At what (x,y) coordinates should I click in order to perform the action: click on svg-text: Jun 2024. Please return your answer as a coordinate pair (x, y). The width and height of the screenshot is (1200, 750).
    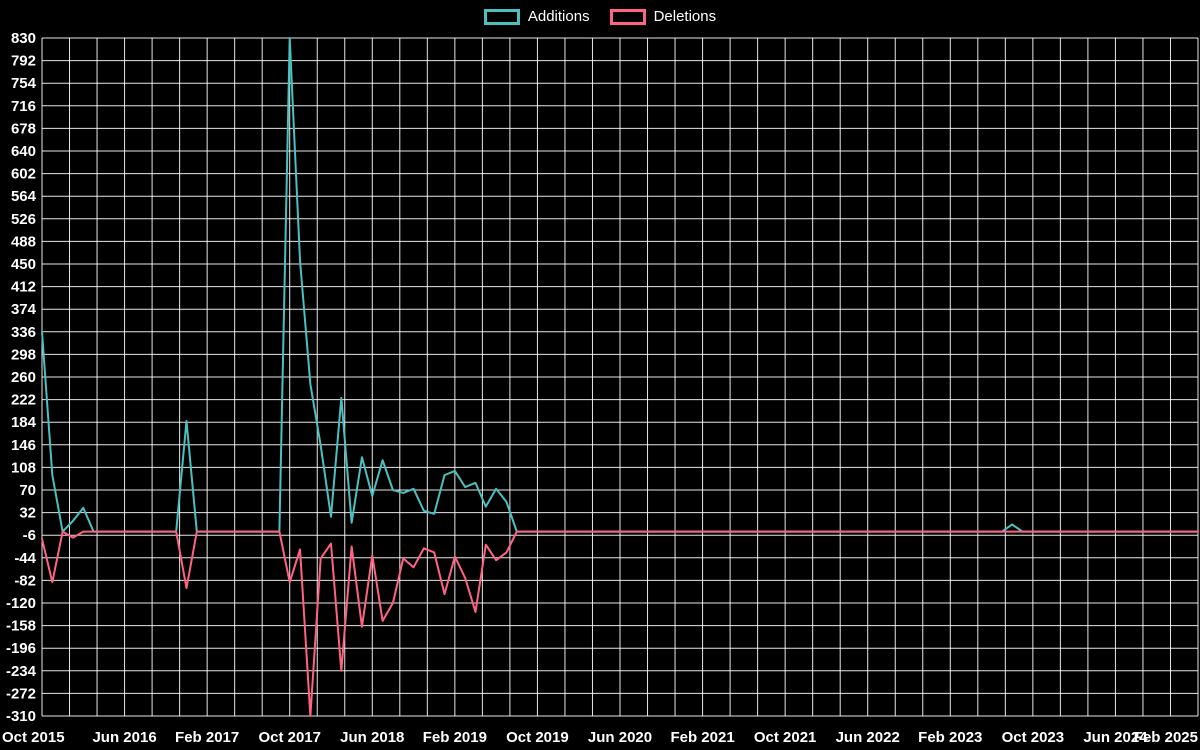
    Looking at the image, I should click on (1115, 737).